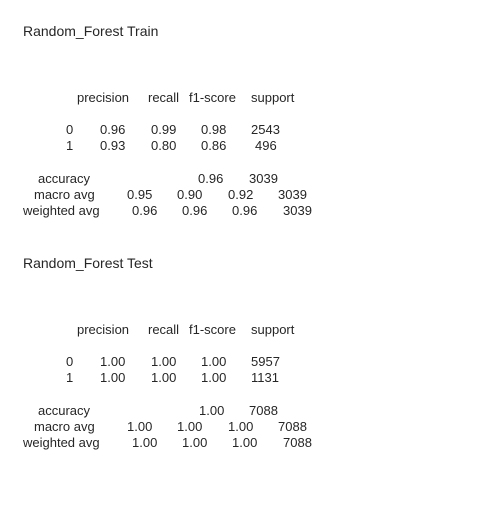 The width and height of the screenshot is (500, 528). Describe the element at coordinates (195, 442) in the screenshot. I see `weighted-avg-recall: 1.00` at that location.